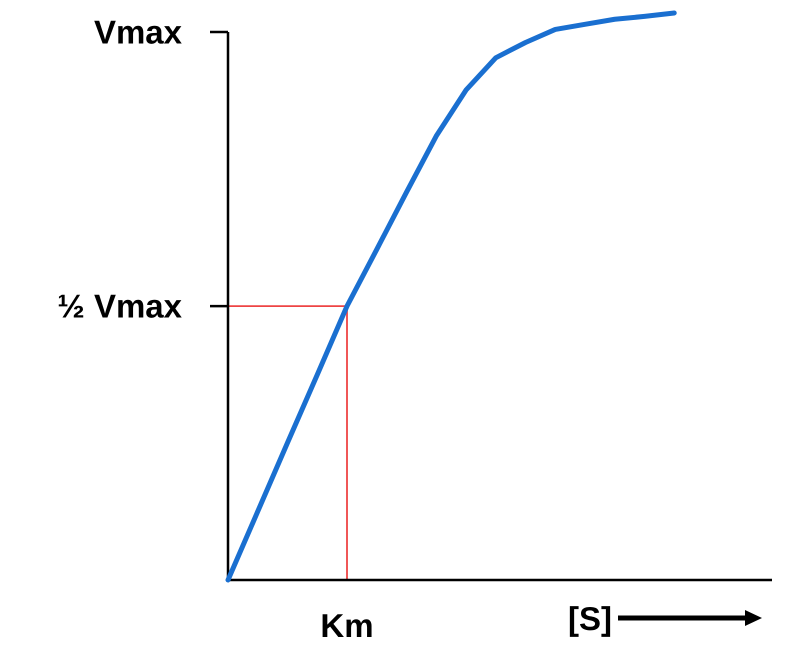  What do you see at coordinates (138, 32) in the screenshot?
I see `text: Vmax` at bounding box center [138, 32].